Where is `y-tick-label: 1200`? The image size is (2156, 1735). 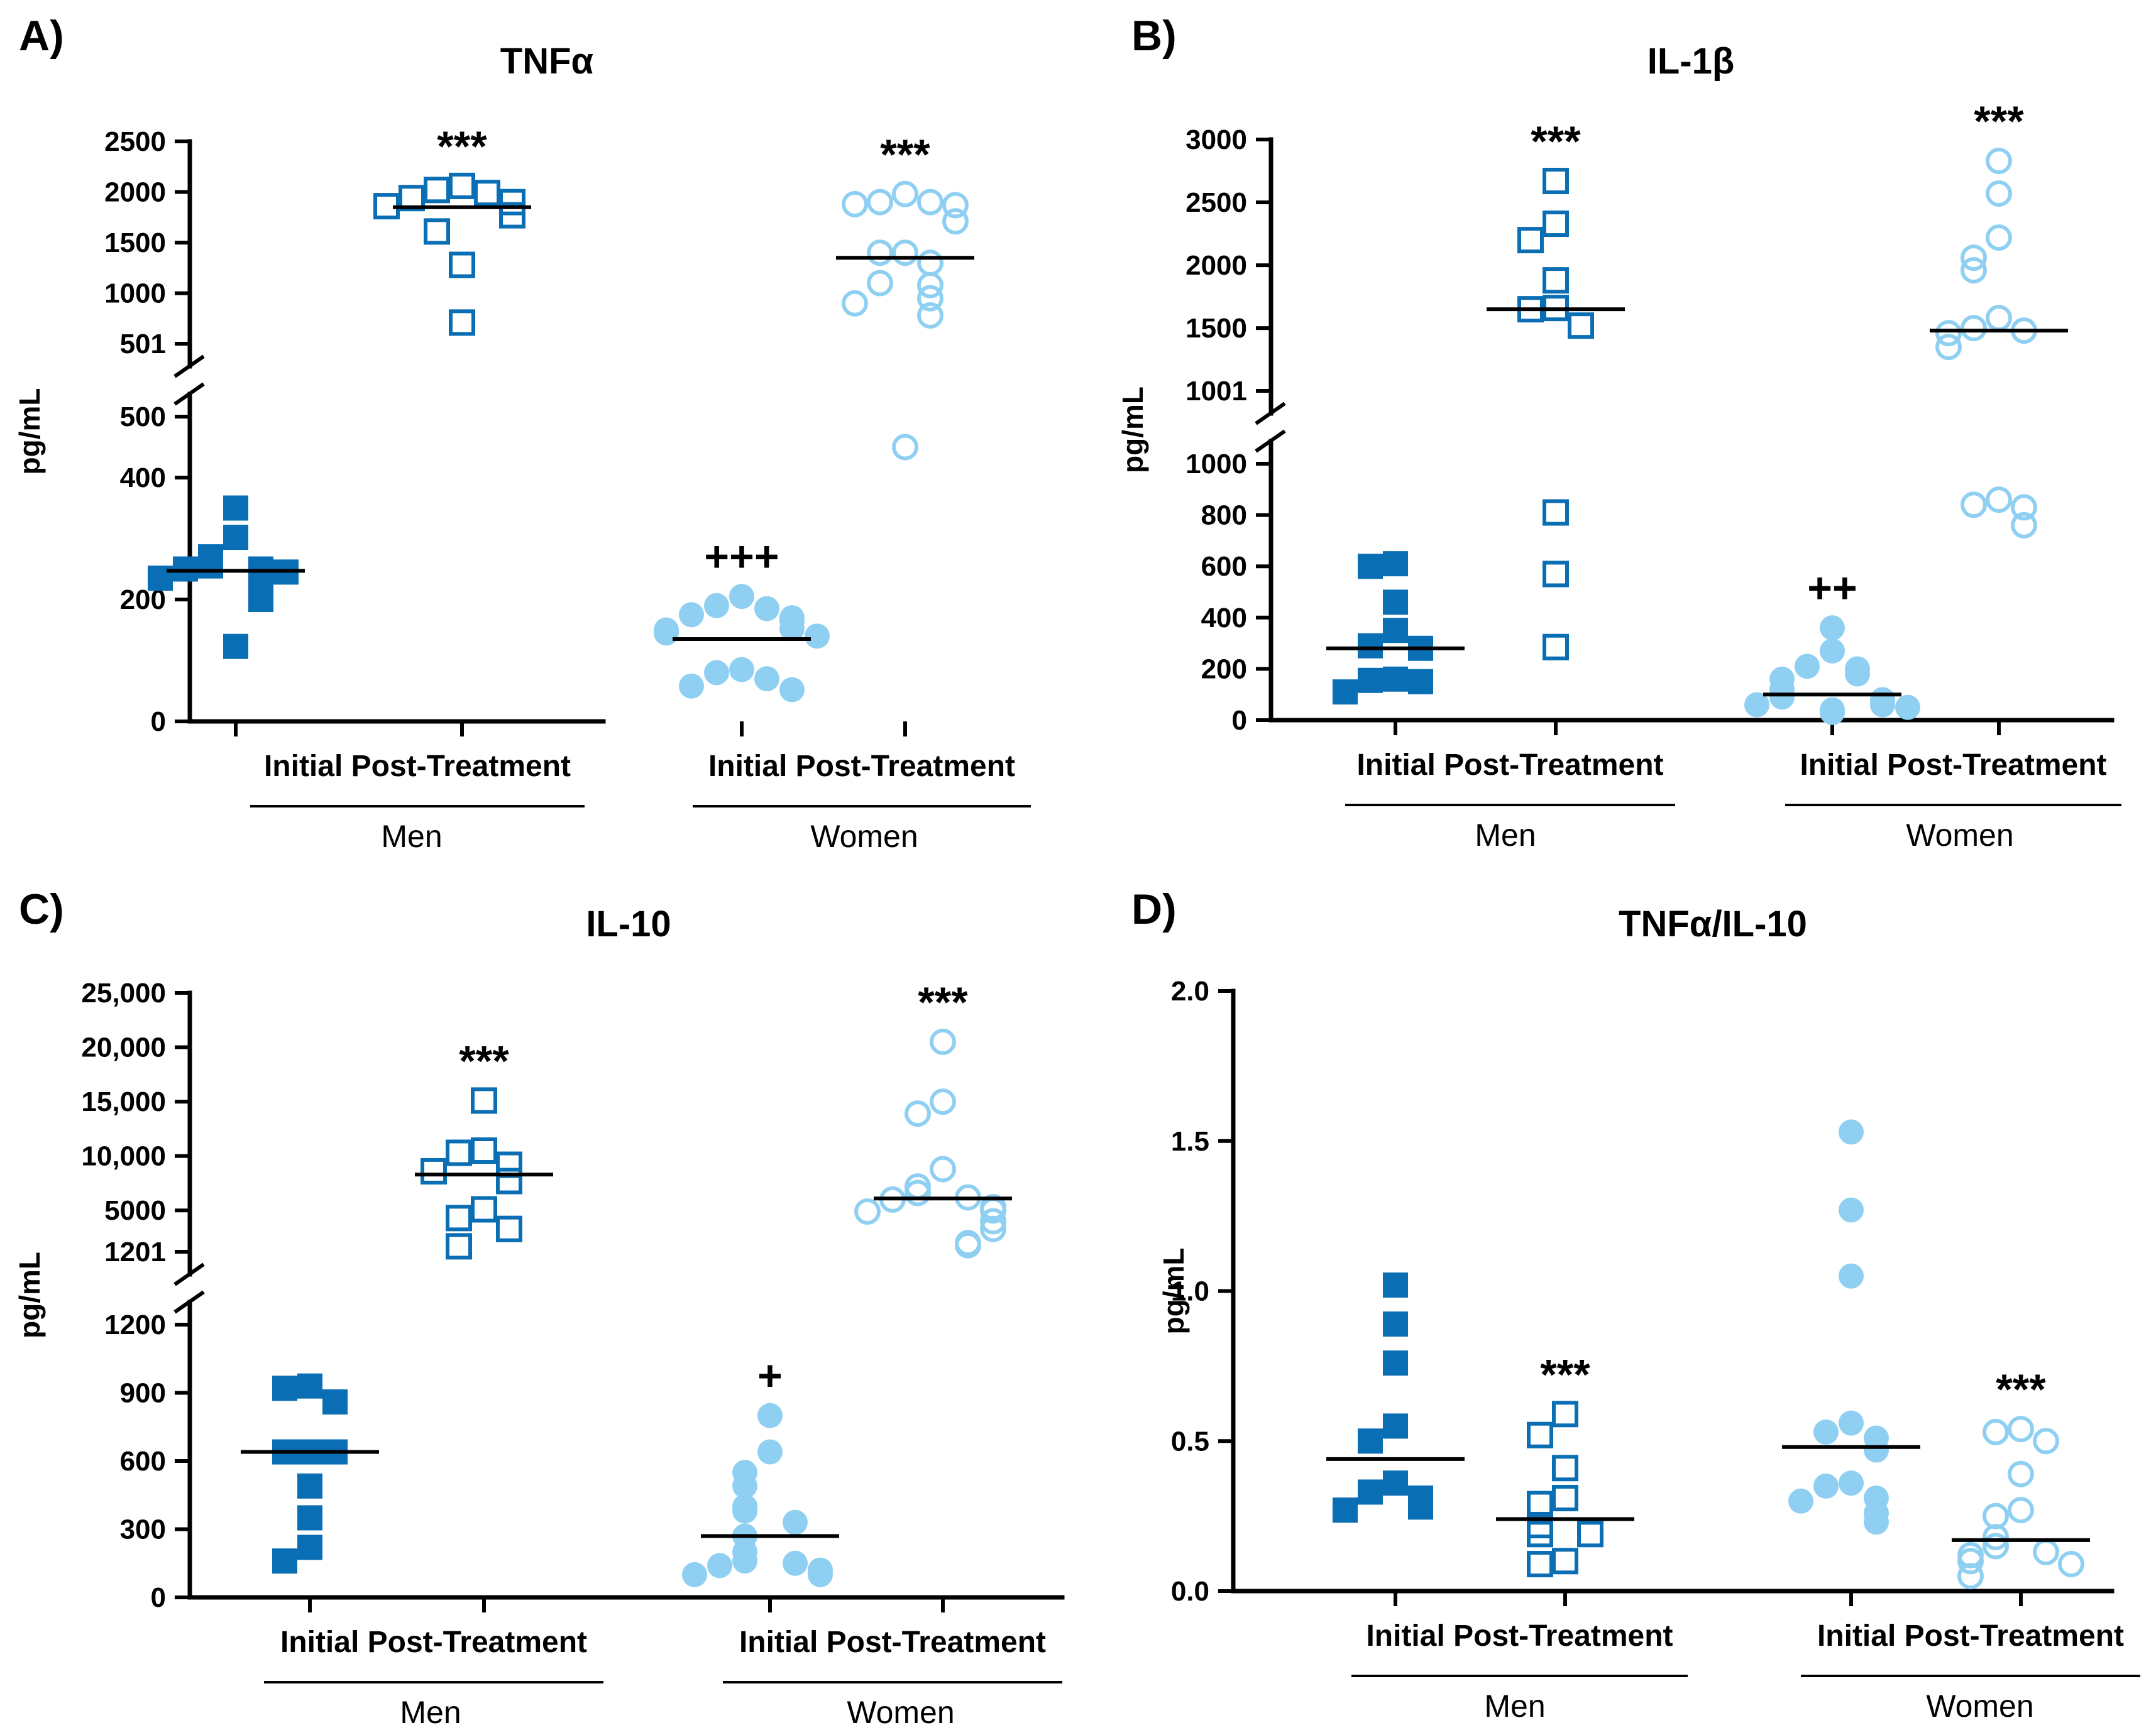 y-tick-label: 1200 is located at coordinates (135, 1325).